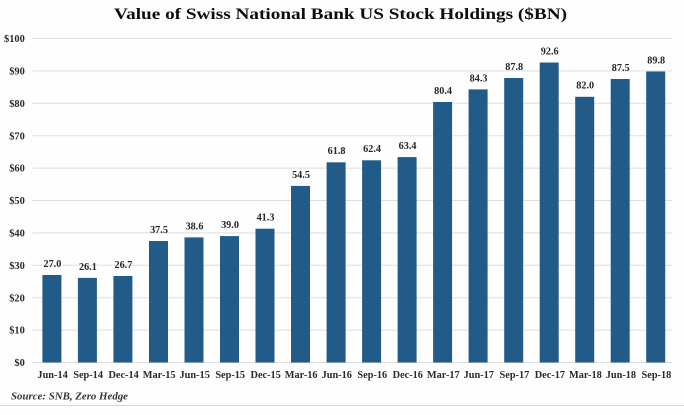 The image size is (684, 415). What do you see at coordinates (17, 234) in the screenshot?
I see `svg-text: $40` at bounding box center [17, 234].